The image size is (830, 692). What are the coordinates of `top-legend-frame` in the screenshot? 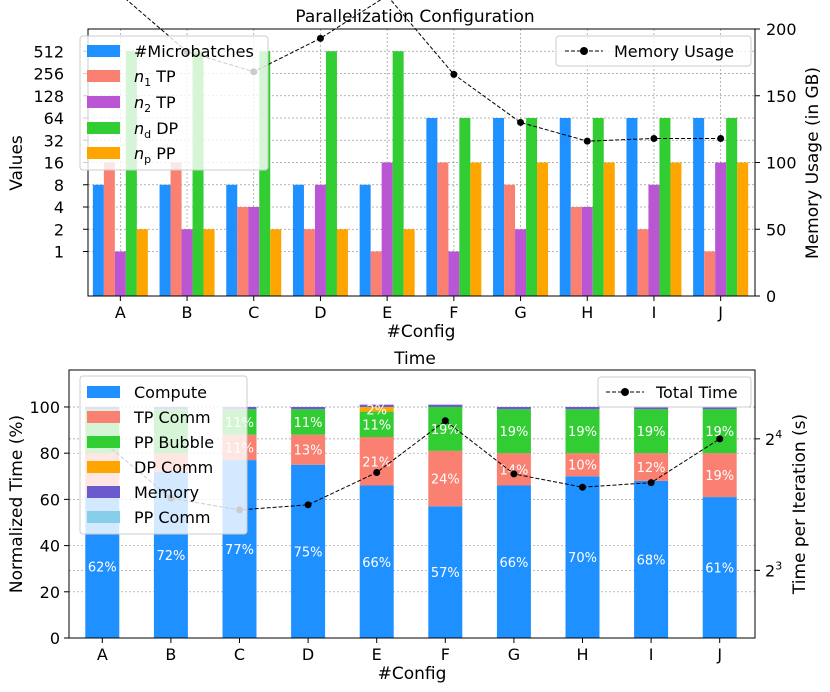 It's located at (174, 103).